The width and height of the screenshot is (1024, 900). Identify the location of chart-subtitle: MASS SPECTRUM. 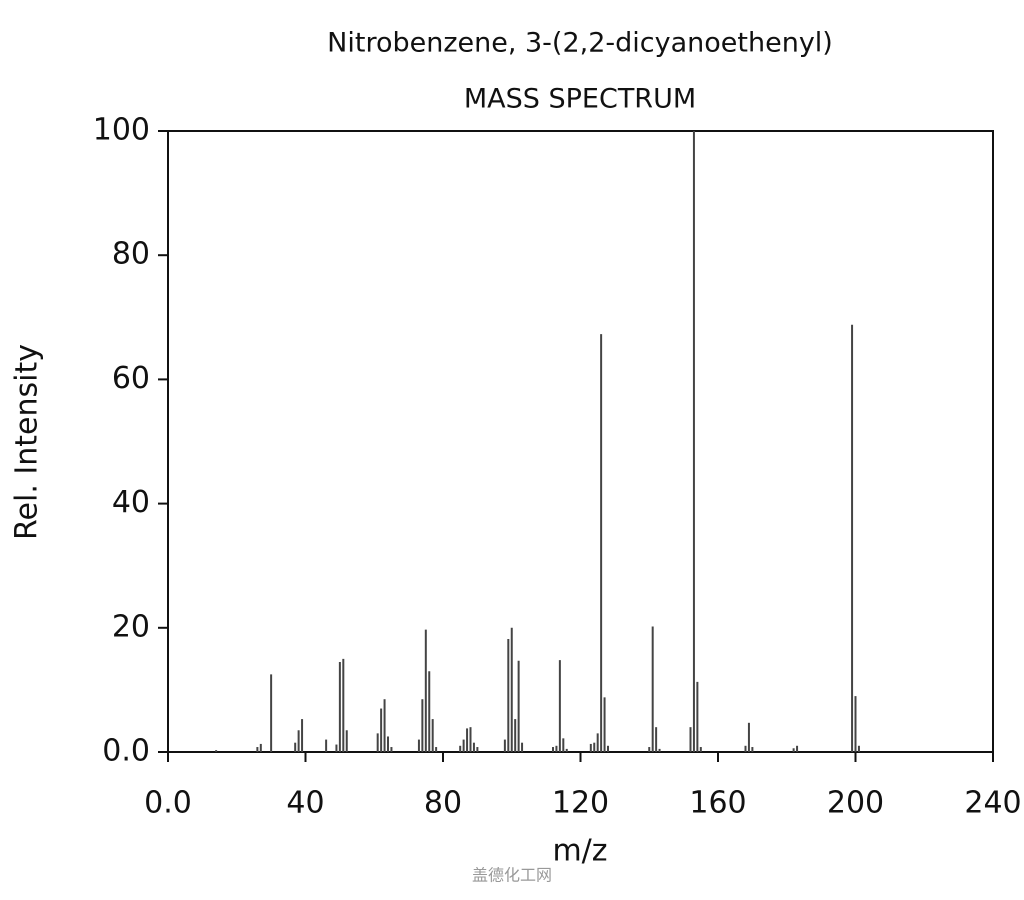
(580, 99).